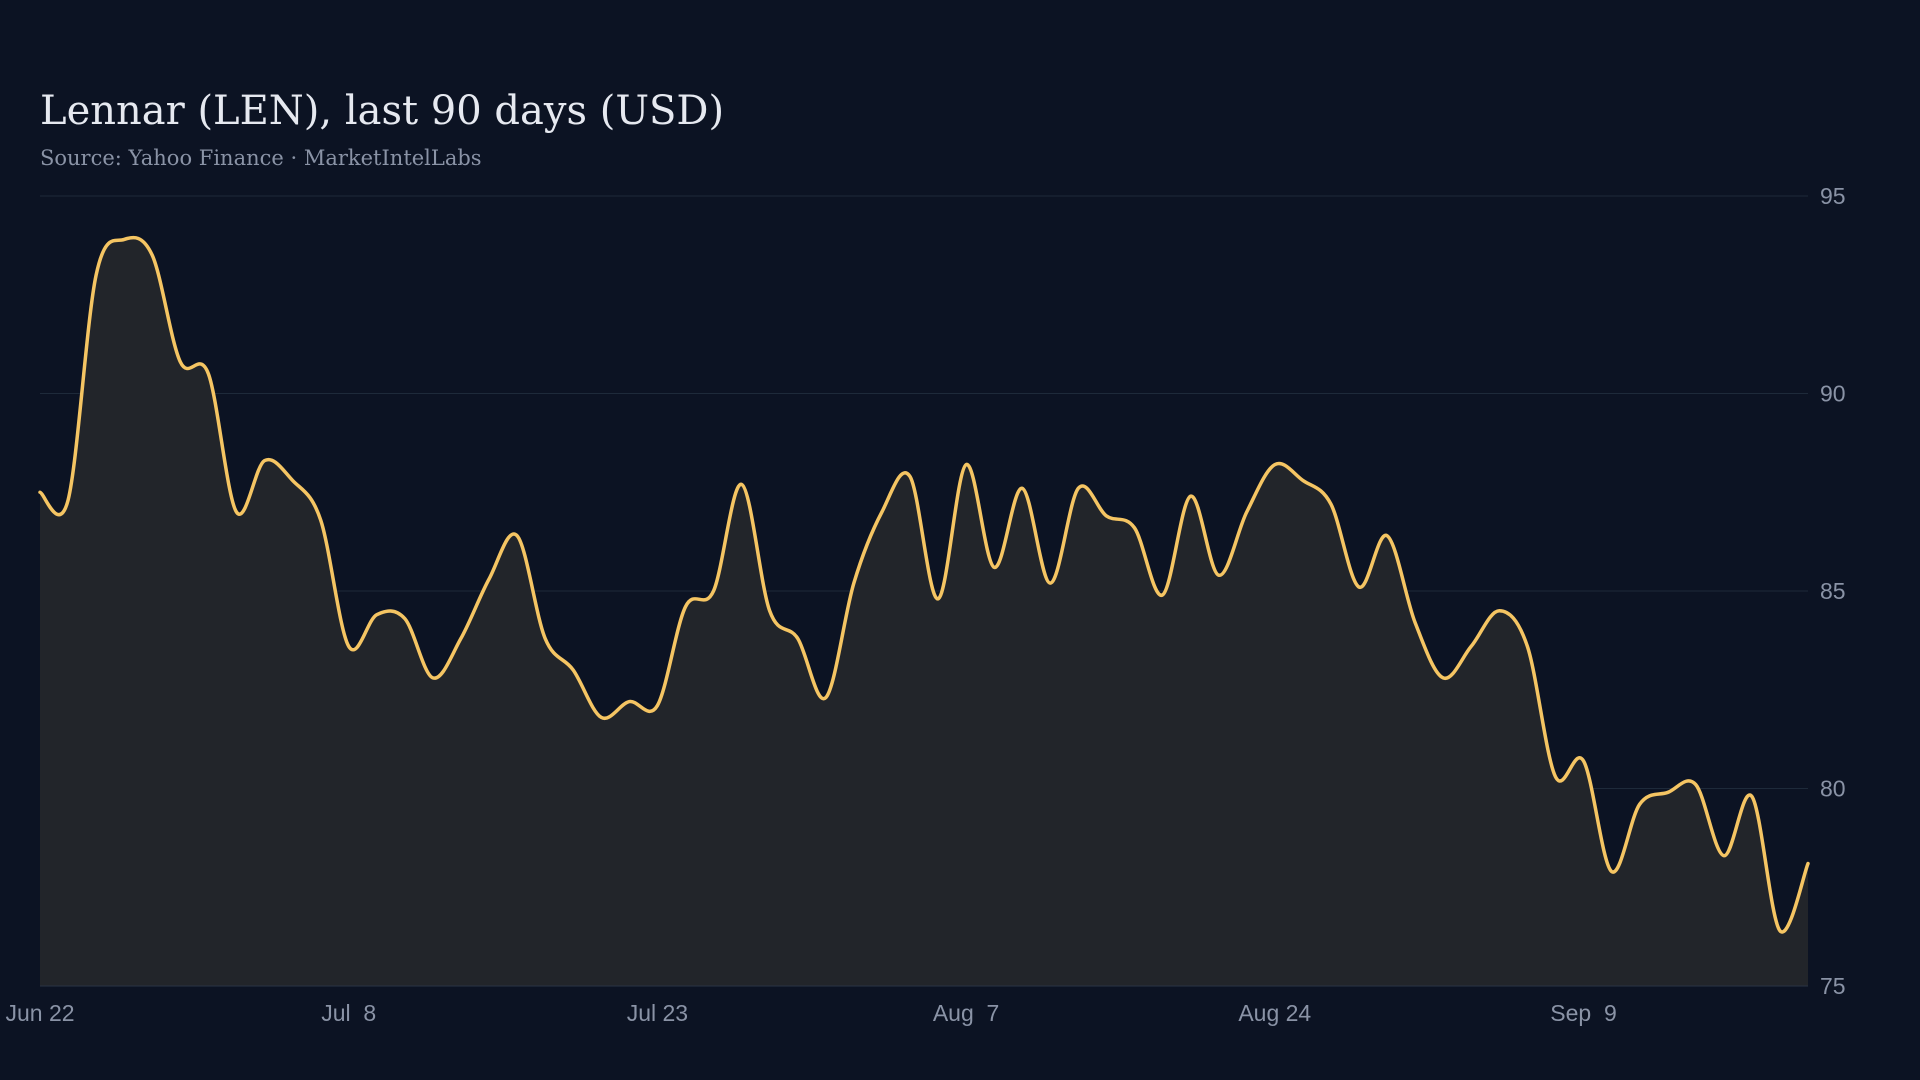 This screenshot has height=1080, width=1920. I want to click on y-tick-label: 95, so click(1833, 196).